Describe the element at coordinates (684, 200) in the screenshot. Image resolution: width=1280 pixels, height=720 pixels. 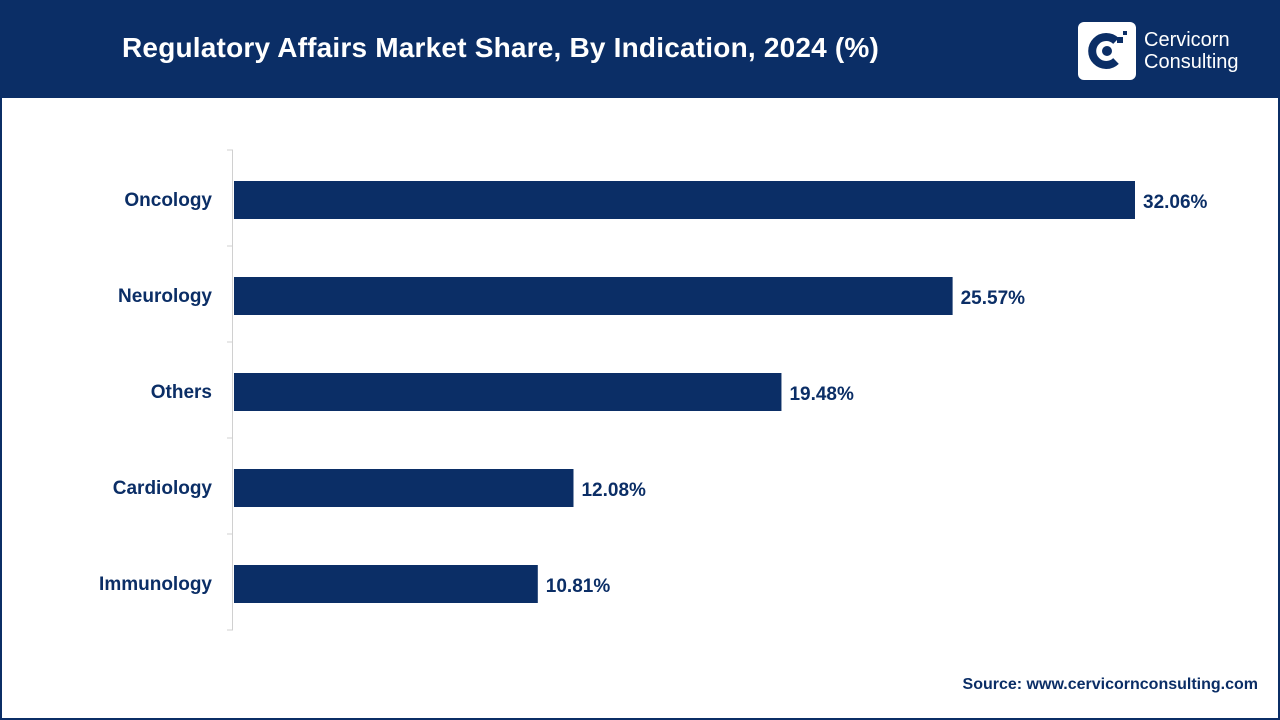
I see `bar-oncology` at that location.